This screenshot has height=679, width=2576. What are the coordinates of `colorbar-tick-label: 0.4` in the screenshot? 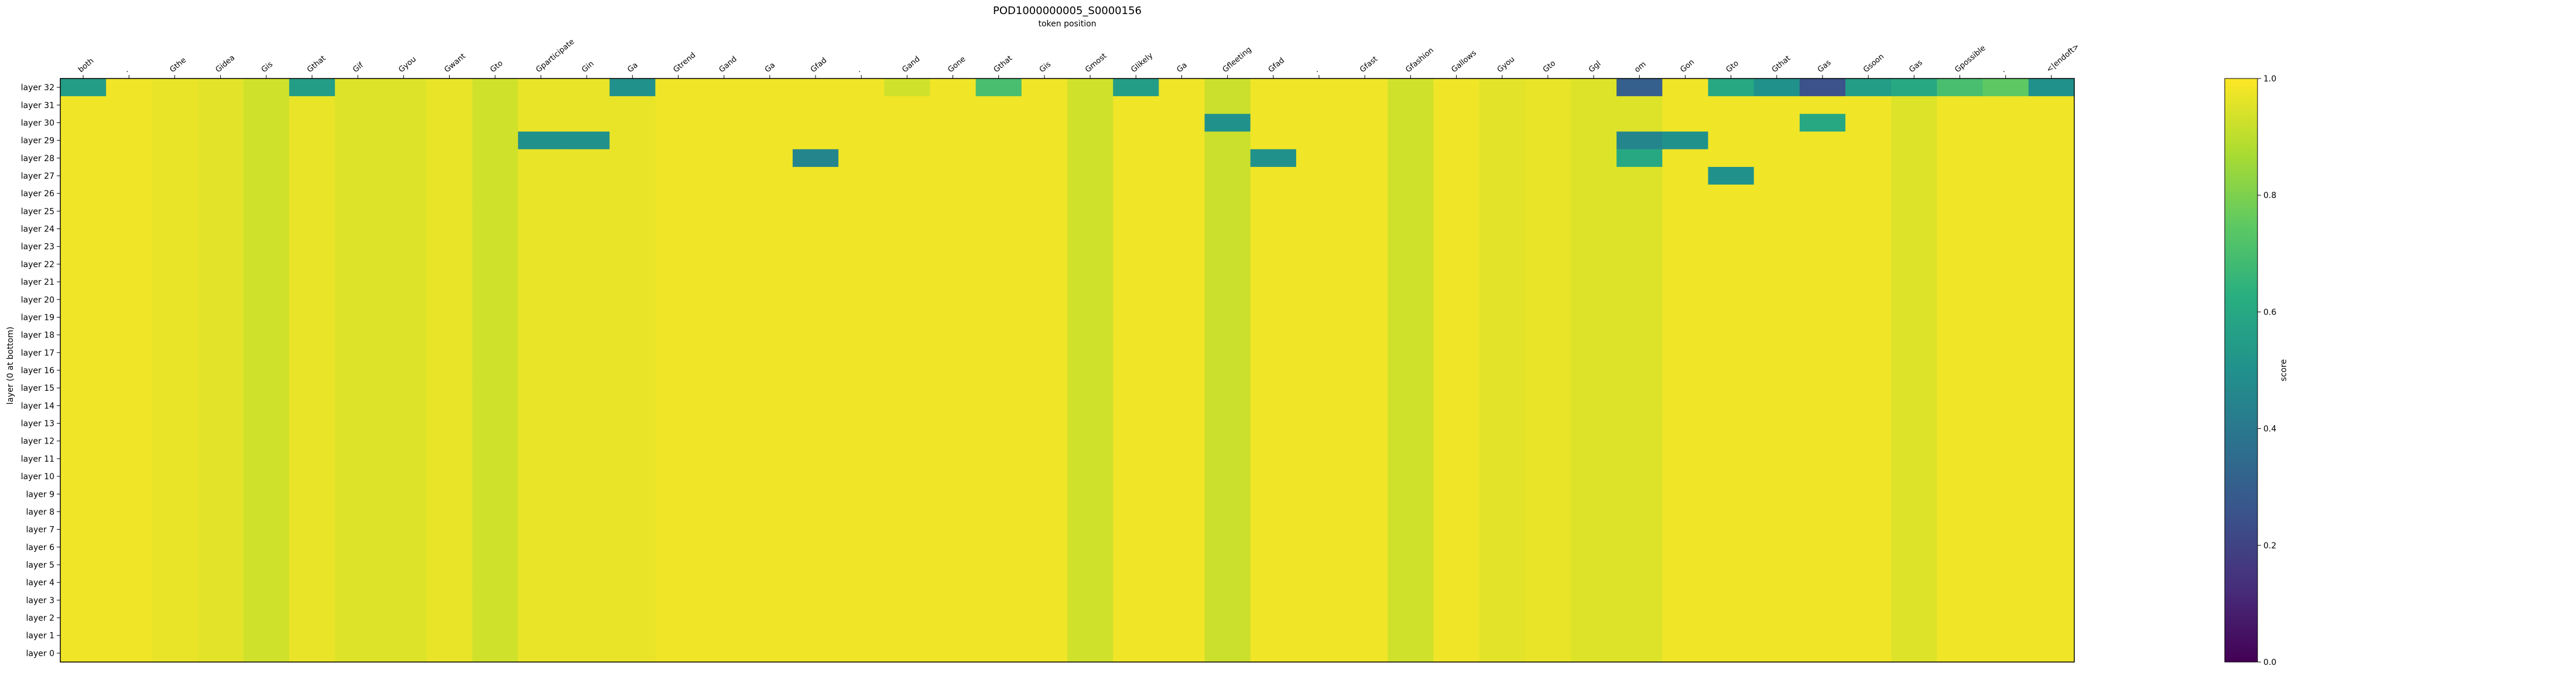 It's located at (2269, 429).